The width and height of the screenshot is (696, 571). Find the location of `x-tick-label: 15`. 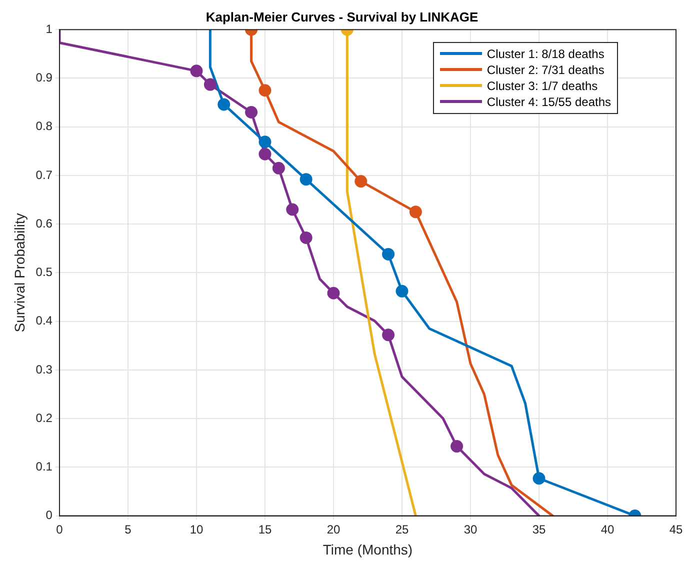

x-tick-label: 15 is located at coordinates (265, 529).